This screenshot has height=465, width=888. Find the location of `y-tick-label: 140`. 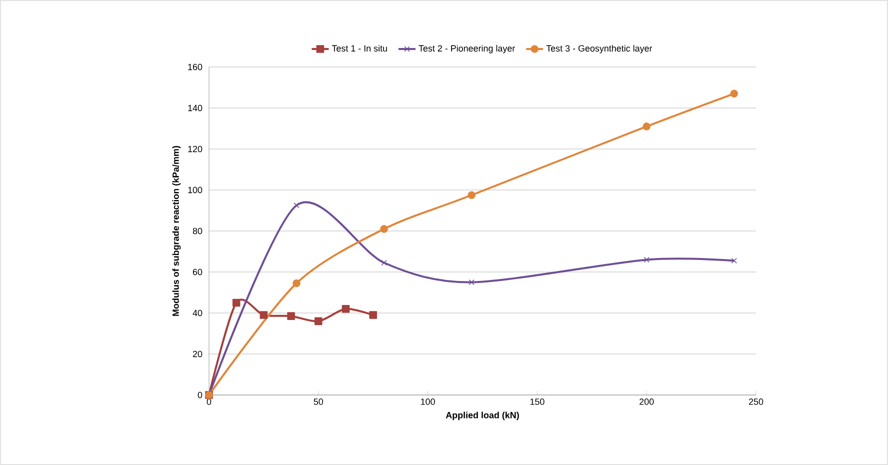

y-tick-label: 140 is located at coordinates (195, 108).